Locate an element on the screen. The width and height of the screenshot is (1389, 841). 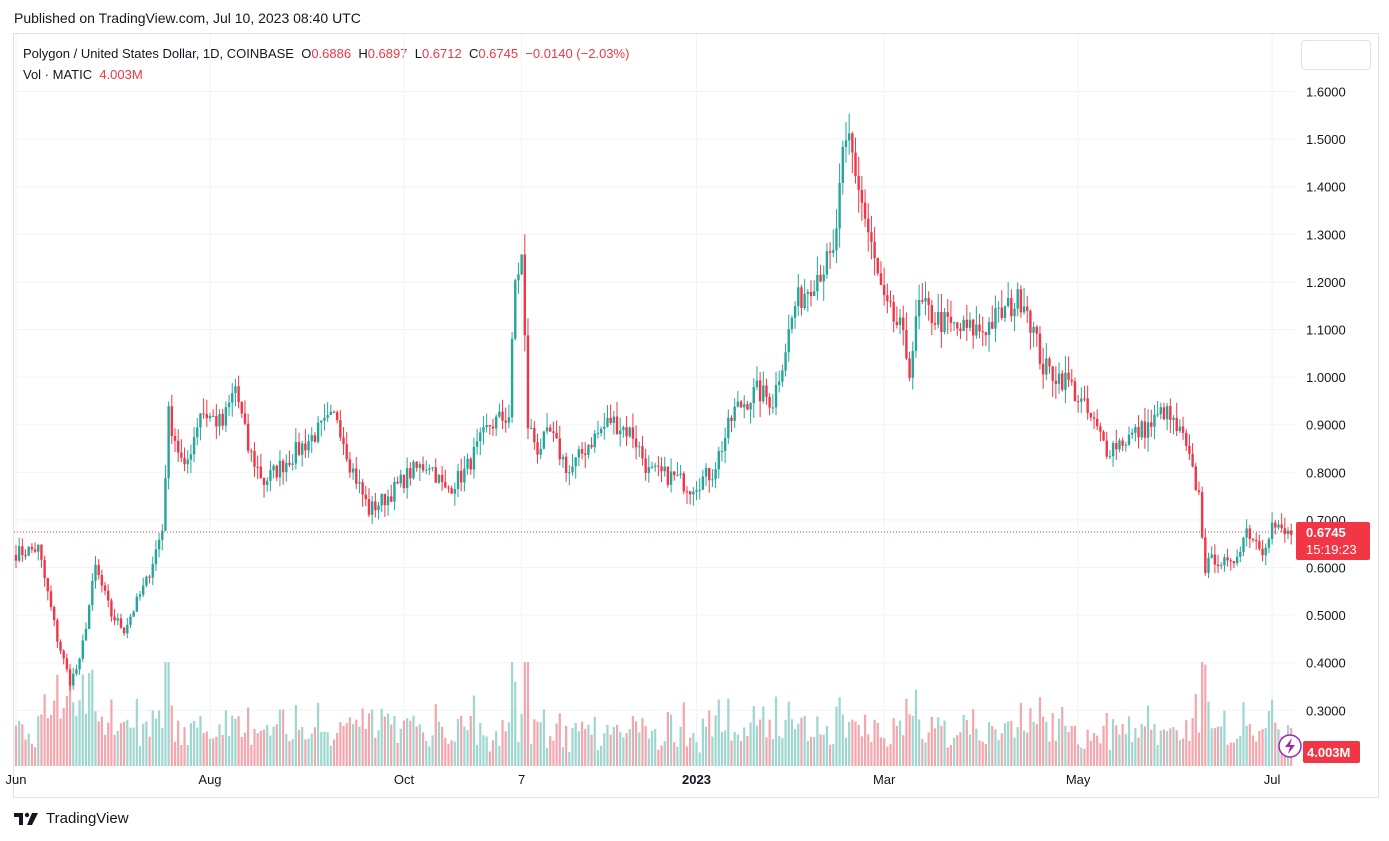
y-tick-label: 0.9000 is located at coordinates (1326, 425).